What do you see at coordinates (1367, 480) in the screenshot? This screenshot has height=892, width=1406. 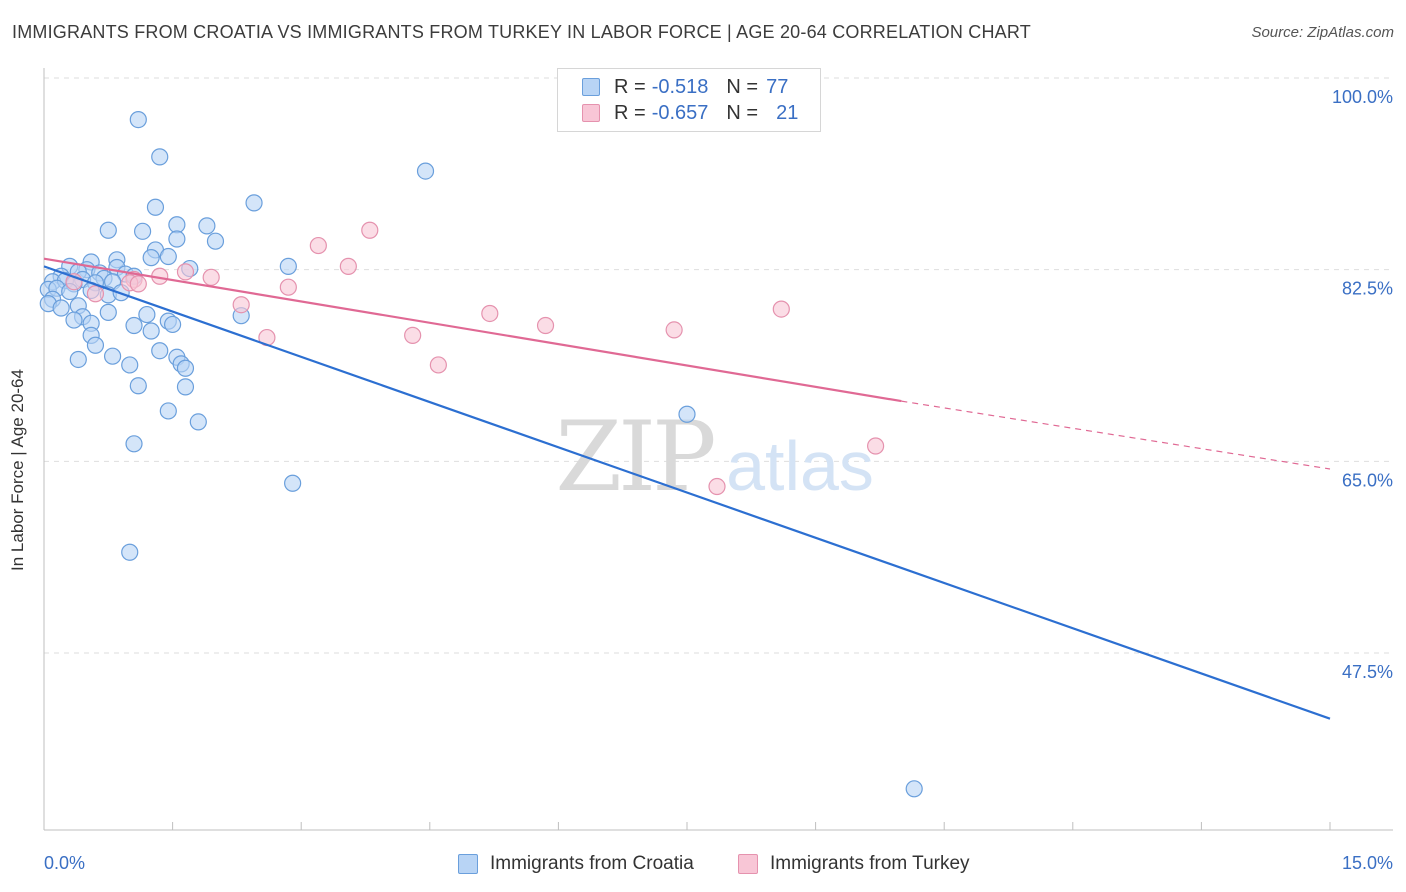 I see `y-tick-label-1: 65.0%` at bounding box center [1367, 480].